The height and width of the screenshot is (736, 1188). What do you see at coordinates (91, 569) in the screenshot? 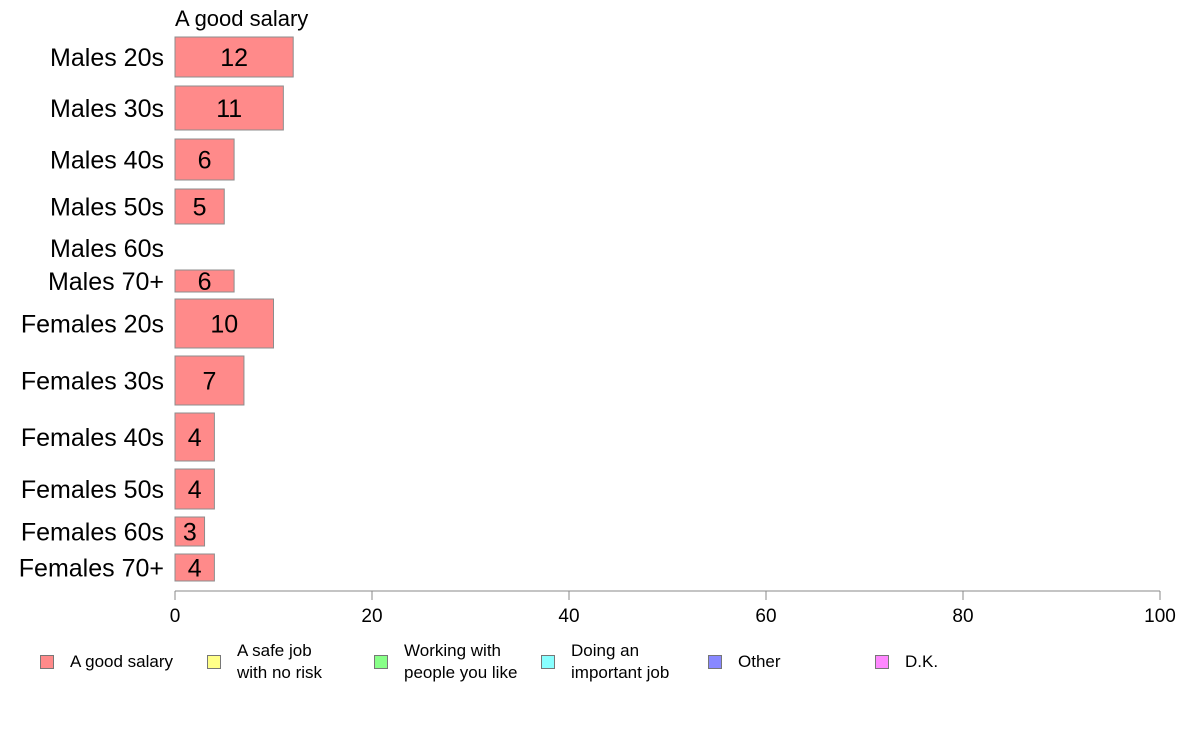
I see `category-label: Females 70+` at bounding box center [91, 569].